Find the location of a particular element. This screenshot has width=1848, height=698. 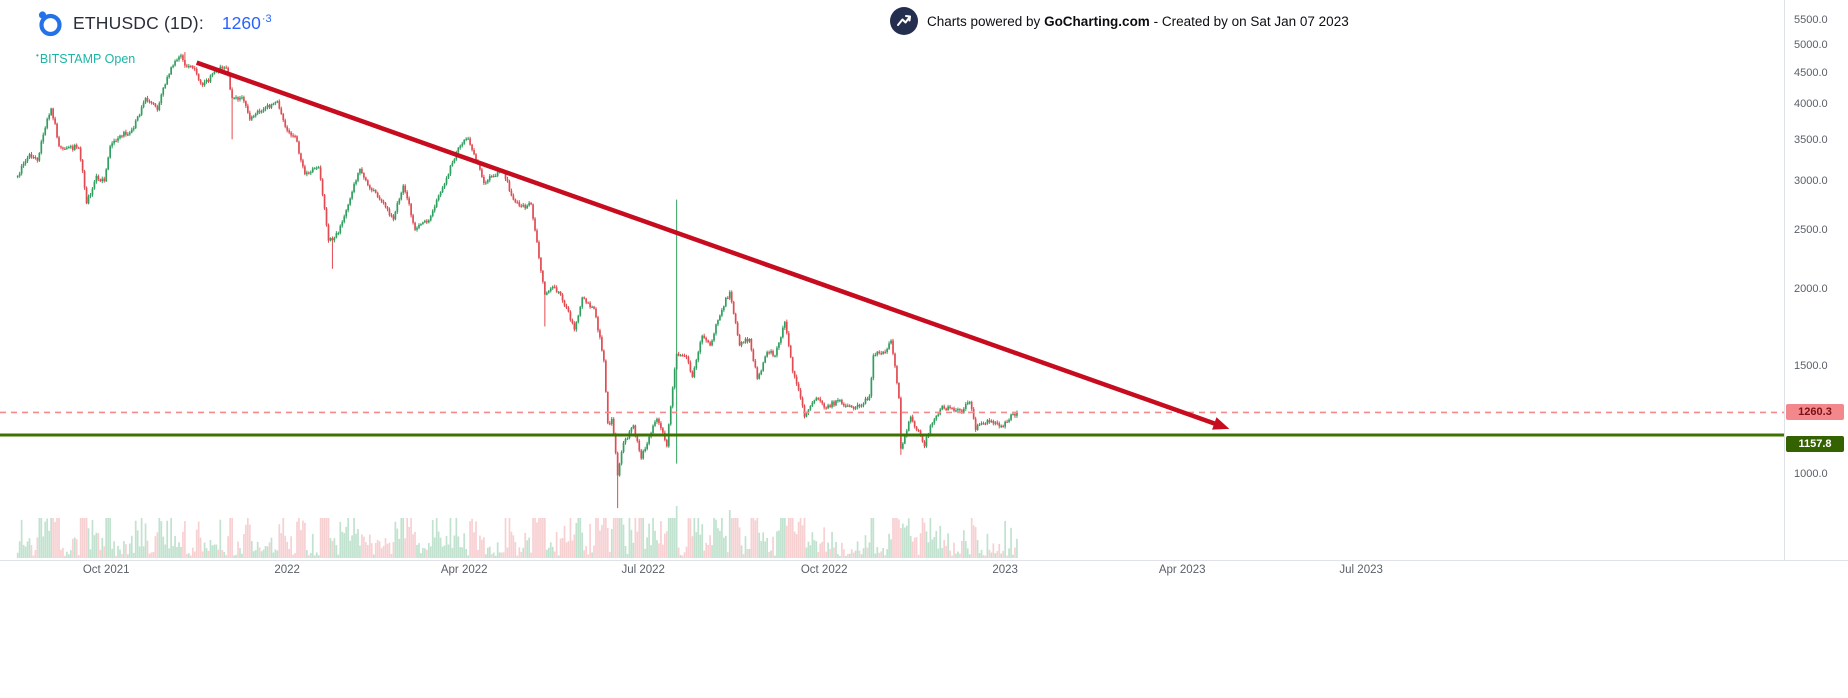

price-tick-label: 1500.0 is located at coordinates (1811, 365).